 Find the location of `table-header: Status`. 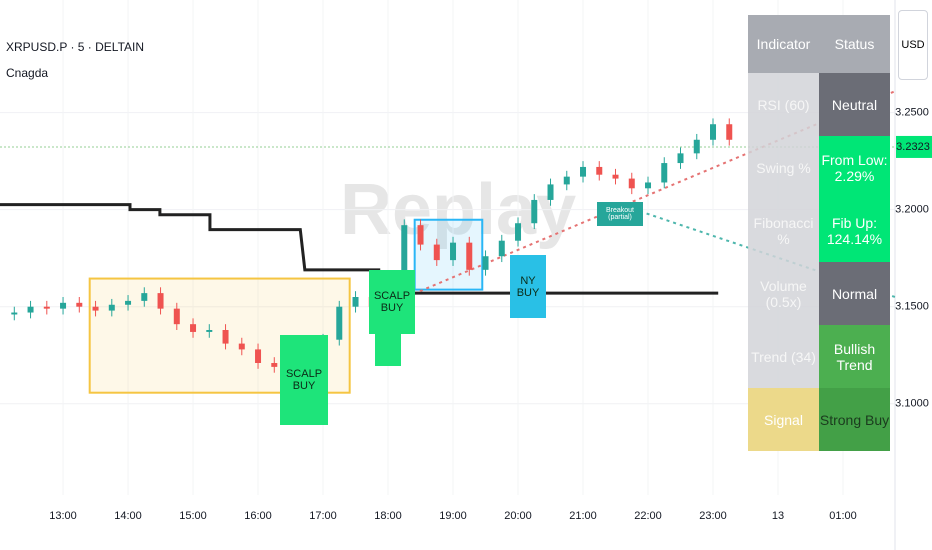

table-header: Status is located at coordinates (854, 44).